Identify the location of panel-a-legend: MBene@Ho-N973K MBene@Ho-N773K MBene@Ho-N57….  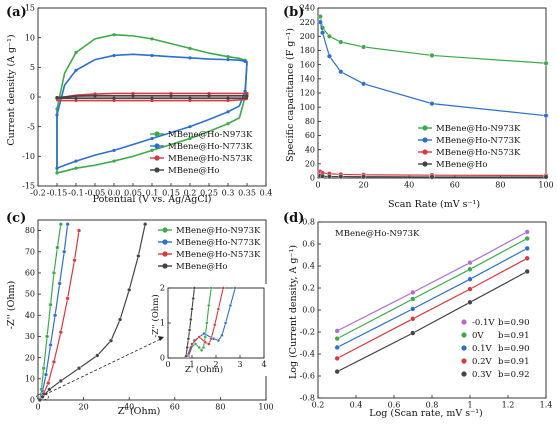
(201, 153).